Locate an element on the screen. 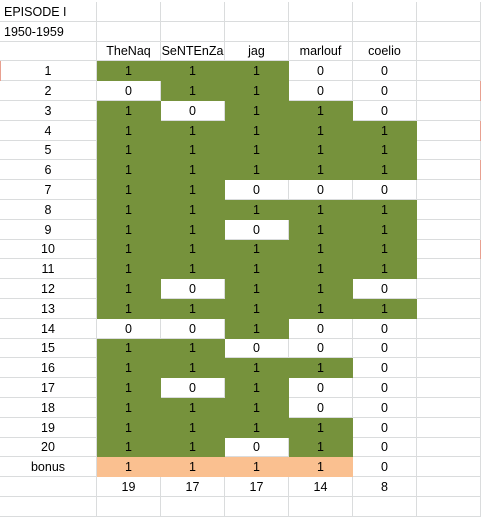  row-label: 17 is located at coordinates (48, 388).